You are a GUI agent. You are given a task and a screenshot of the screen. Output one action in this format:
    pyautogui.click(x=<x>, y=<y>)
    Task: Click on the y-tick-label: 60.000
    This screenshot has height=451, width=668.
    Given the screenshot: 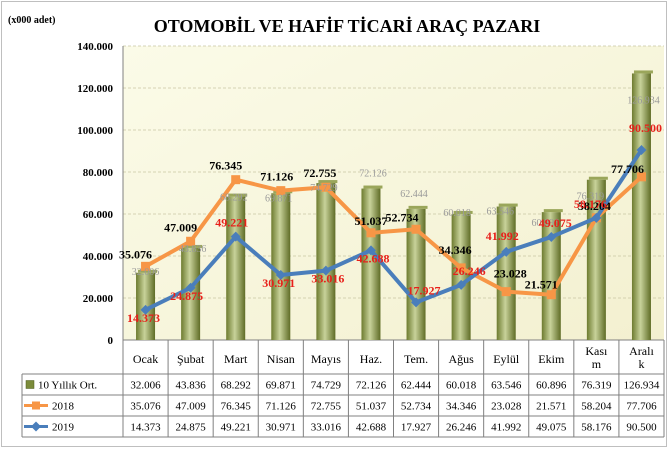 What is the action you would take?
    pyautogui.click(x=98, y=215)
    